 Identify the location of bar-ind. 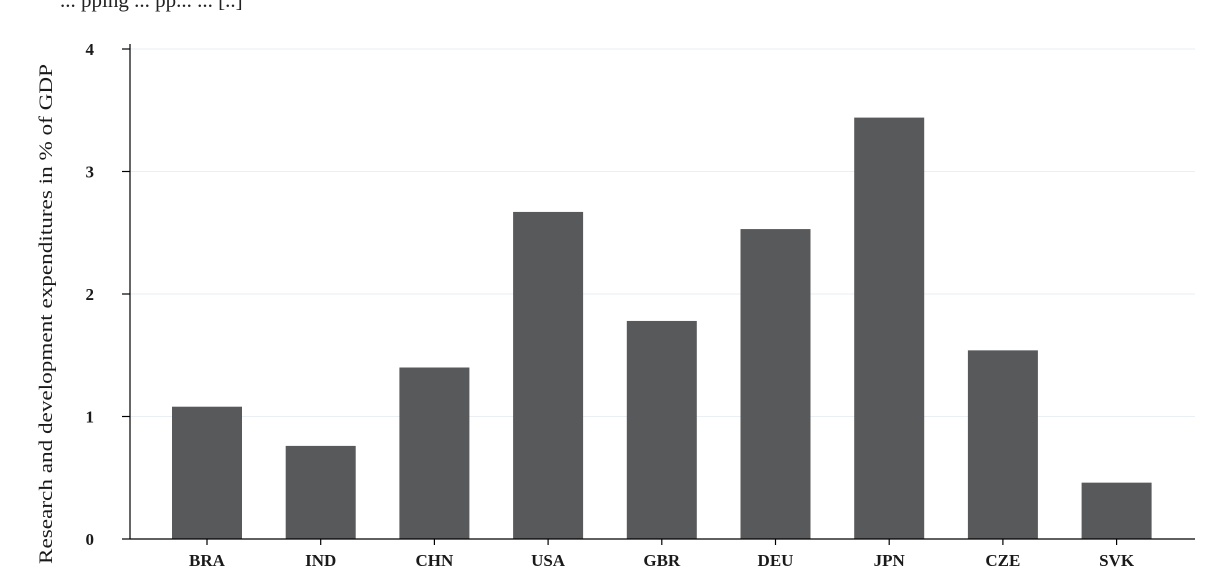
(320, 492).